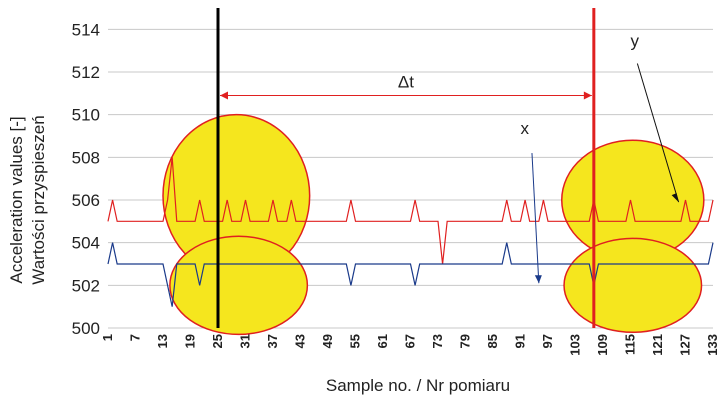 Image resolution: width=723 pixels, height=402 pixels. Describe the element at coordinates (217, 341) in the screenshot. I see `x-tick-label: 25` at that location.